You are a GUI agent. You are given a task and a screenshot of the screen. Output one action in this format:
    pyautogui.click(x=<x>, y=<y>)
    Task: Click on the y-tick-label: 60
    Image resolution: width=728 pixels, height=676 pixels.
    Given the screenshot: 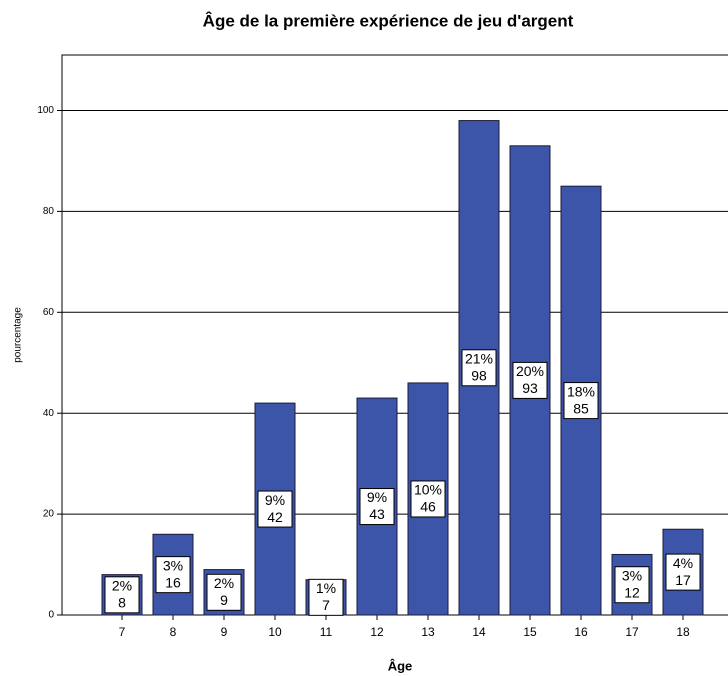 What is the action you would take?
    pyautogui.click(x=49, y=312)
    